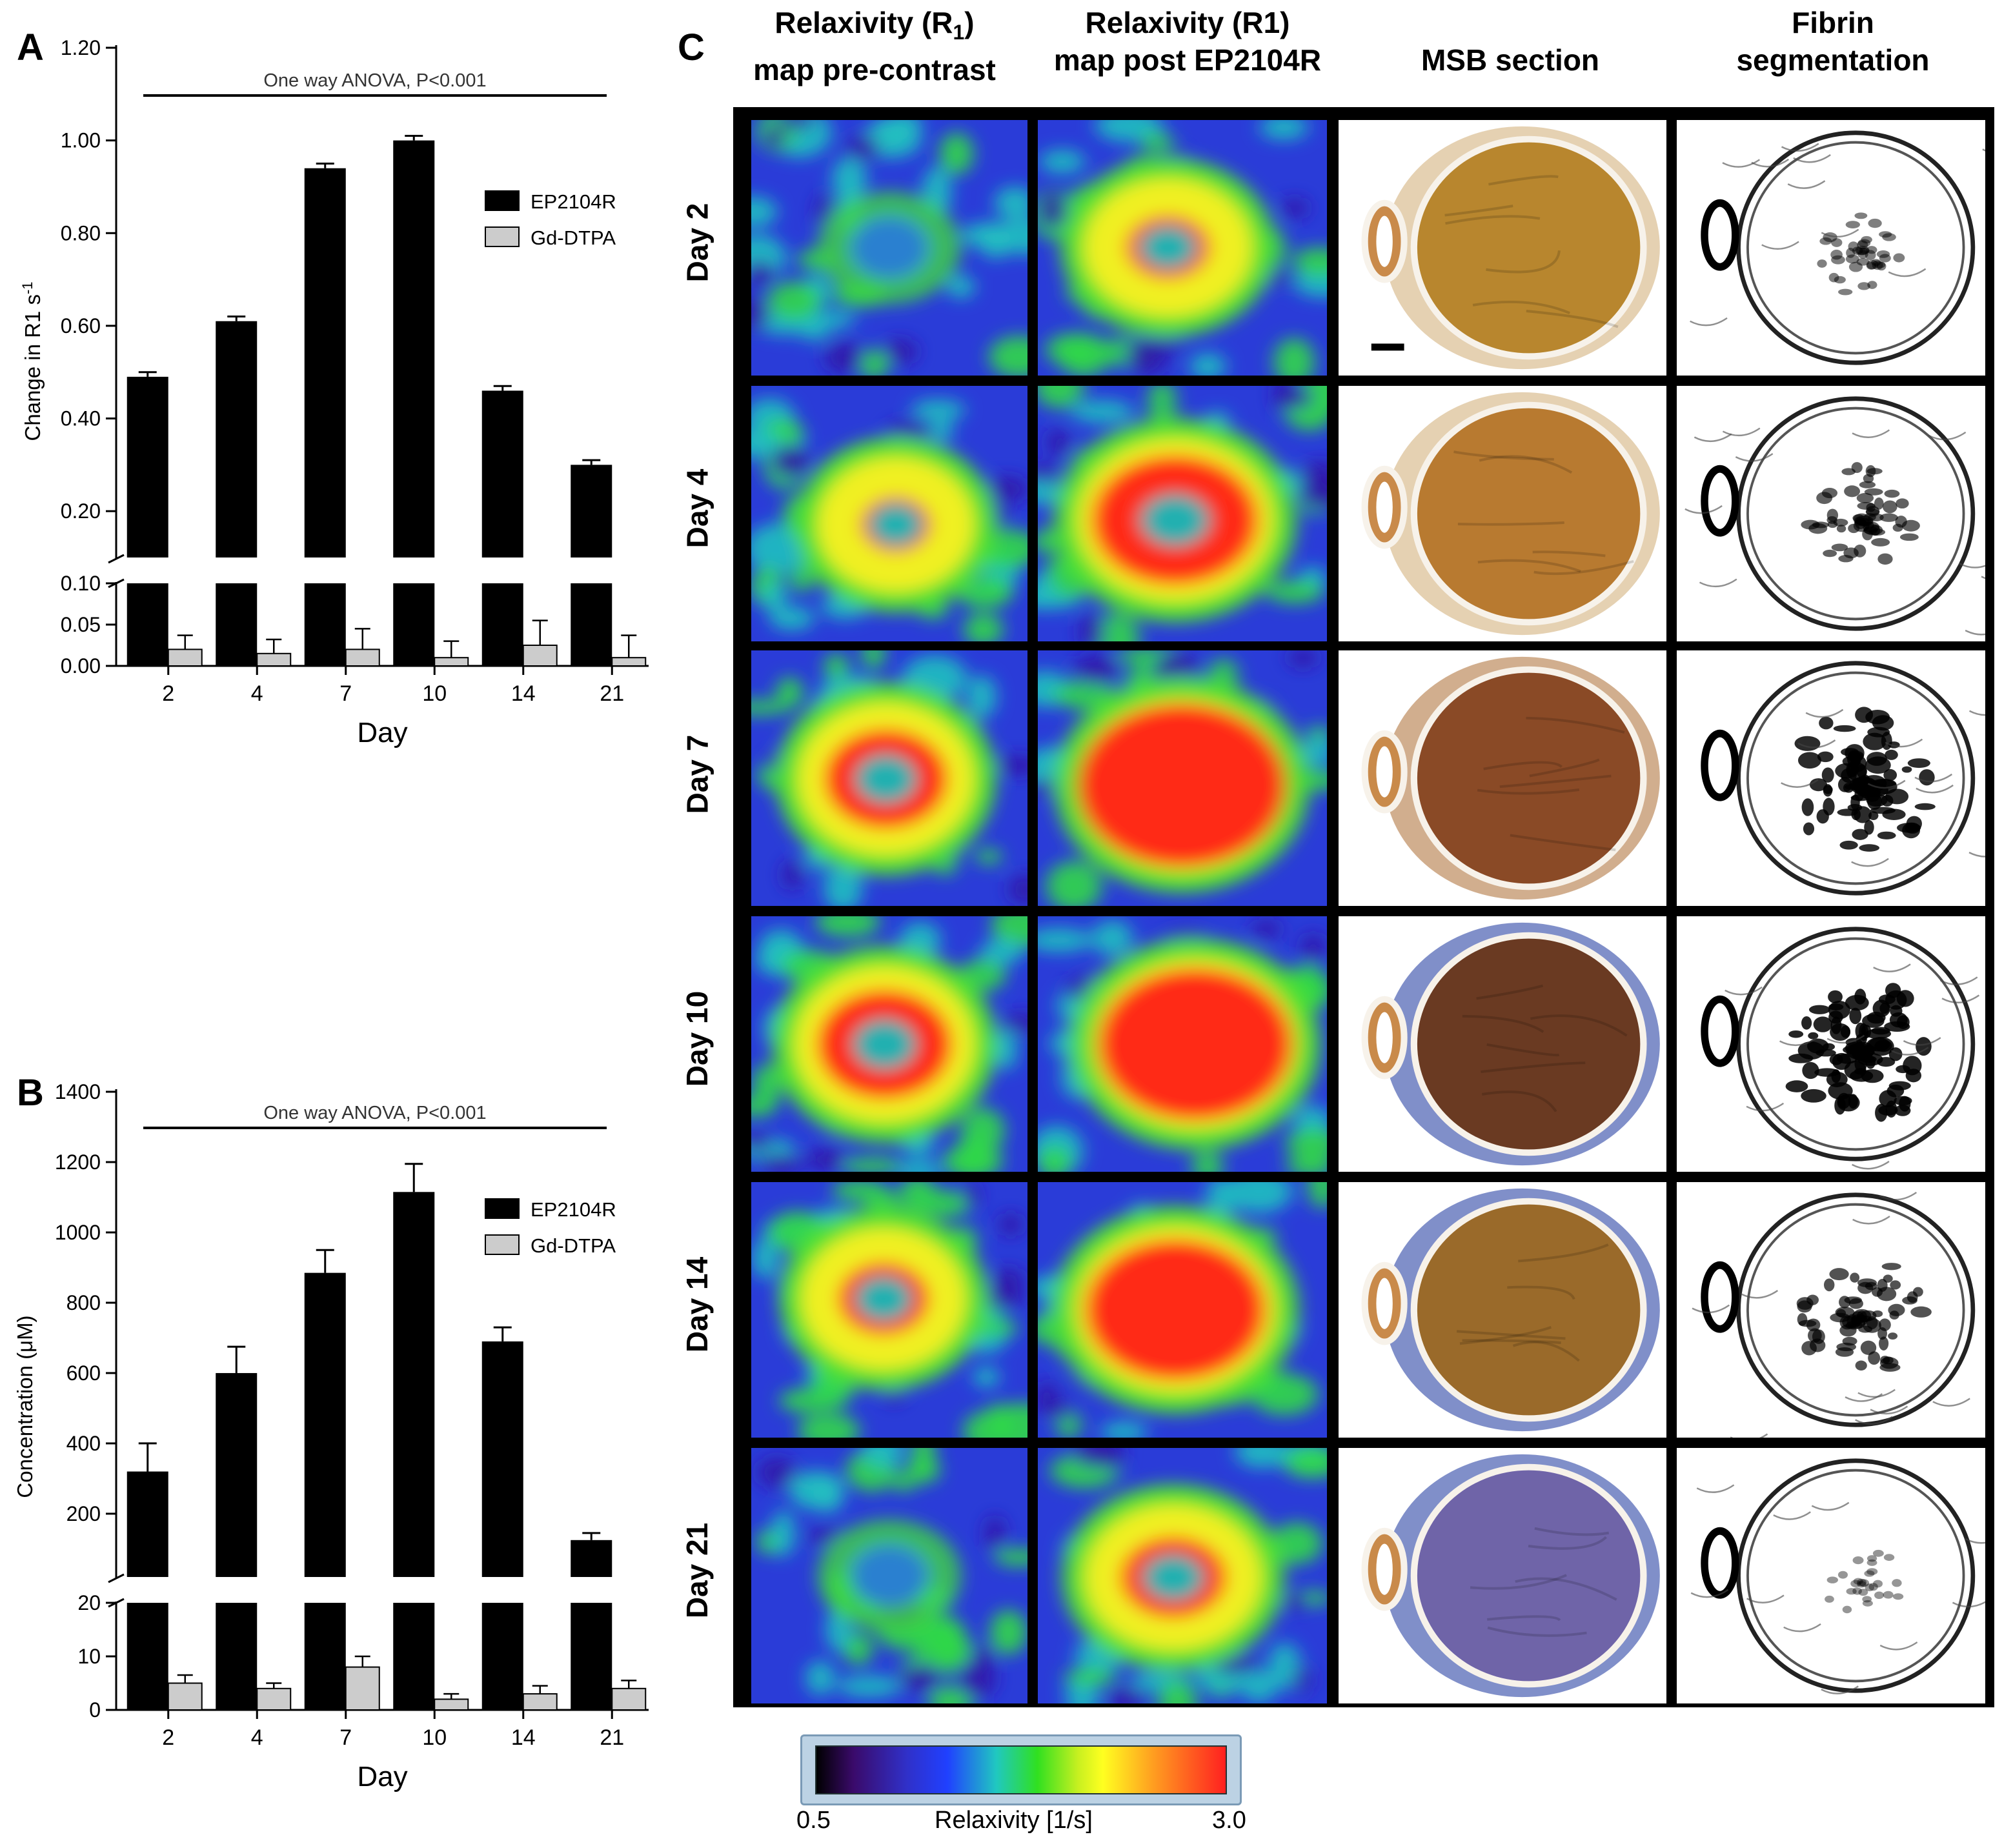 This screenshot has height=1848, width=2013. What do you see at coordinates (814, 1820) in the screenshot?
I see `colorbar-min-label: 0.5` at bounding box center [814, 1820].